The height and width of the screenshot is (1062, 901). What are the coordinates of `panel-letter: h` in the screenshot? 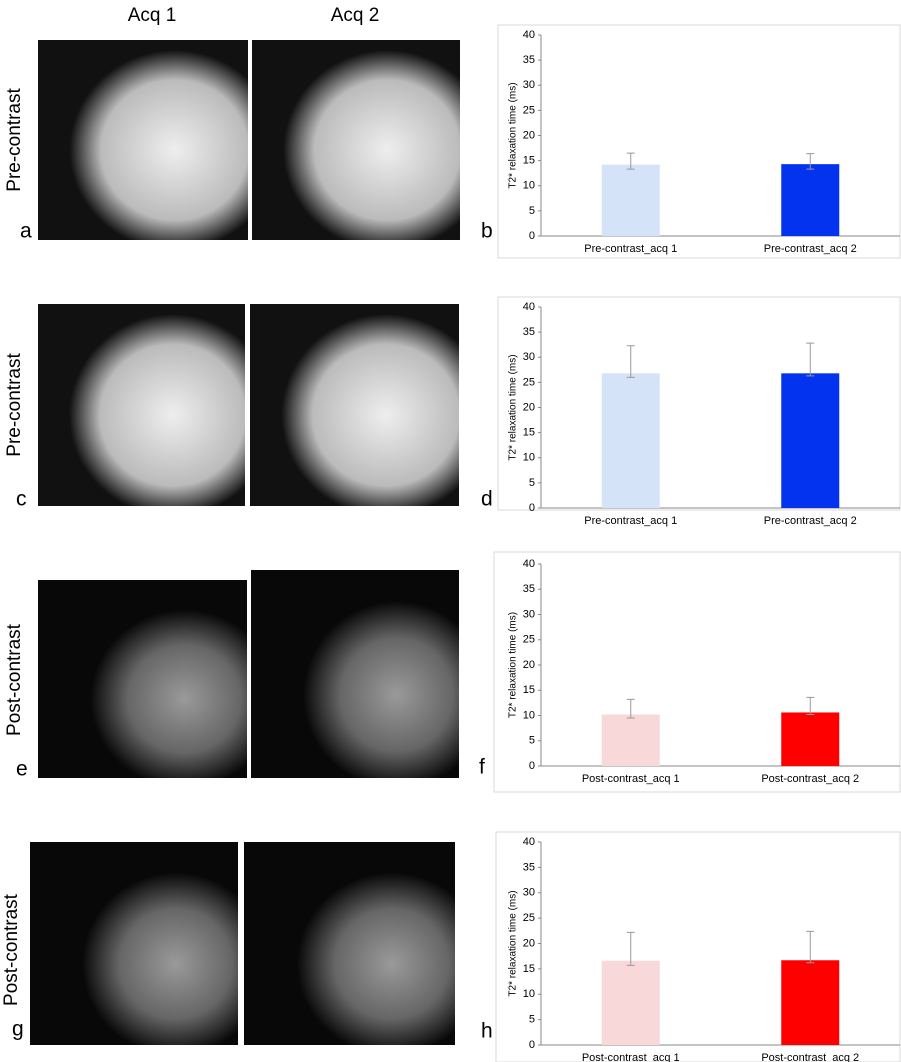 It's located at (487, 1031).